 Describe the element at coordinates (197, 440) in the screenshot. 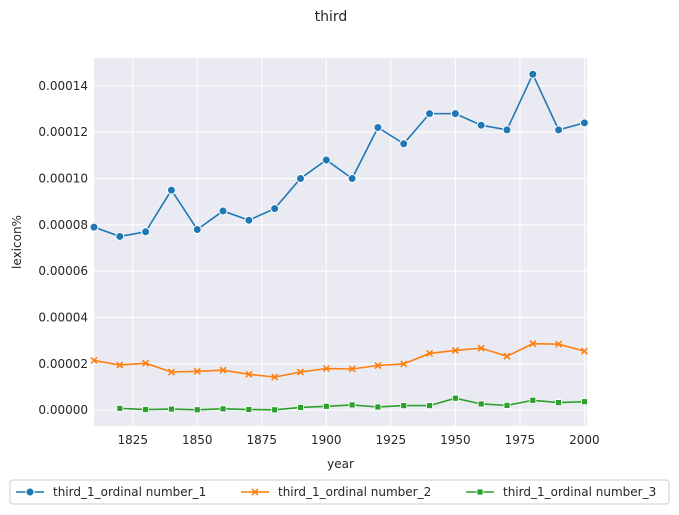

I see `x-tick-label: 1850` at that location.